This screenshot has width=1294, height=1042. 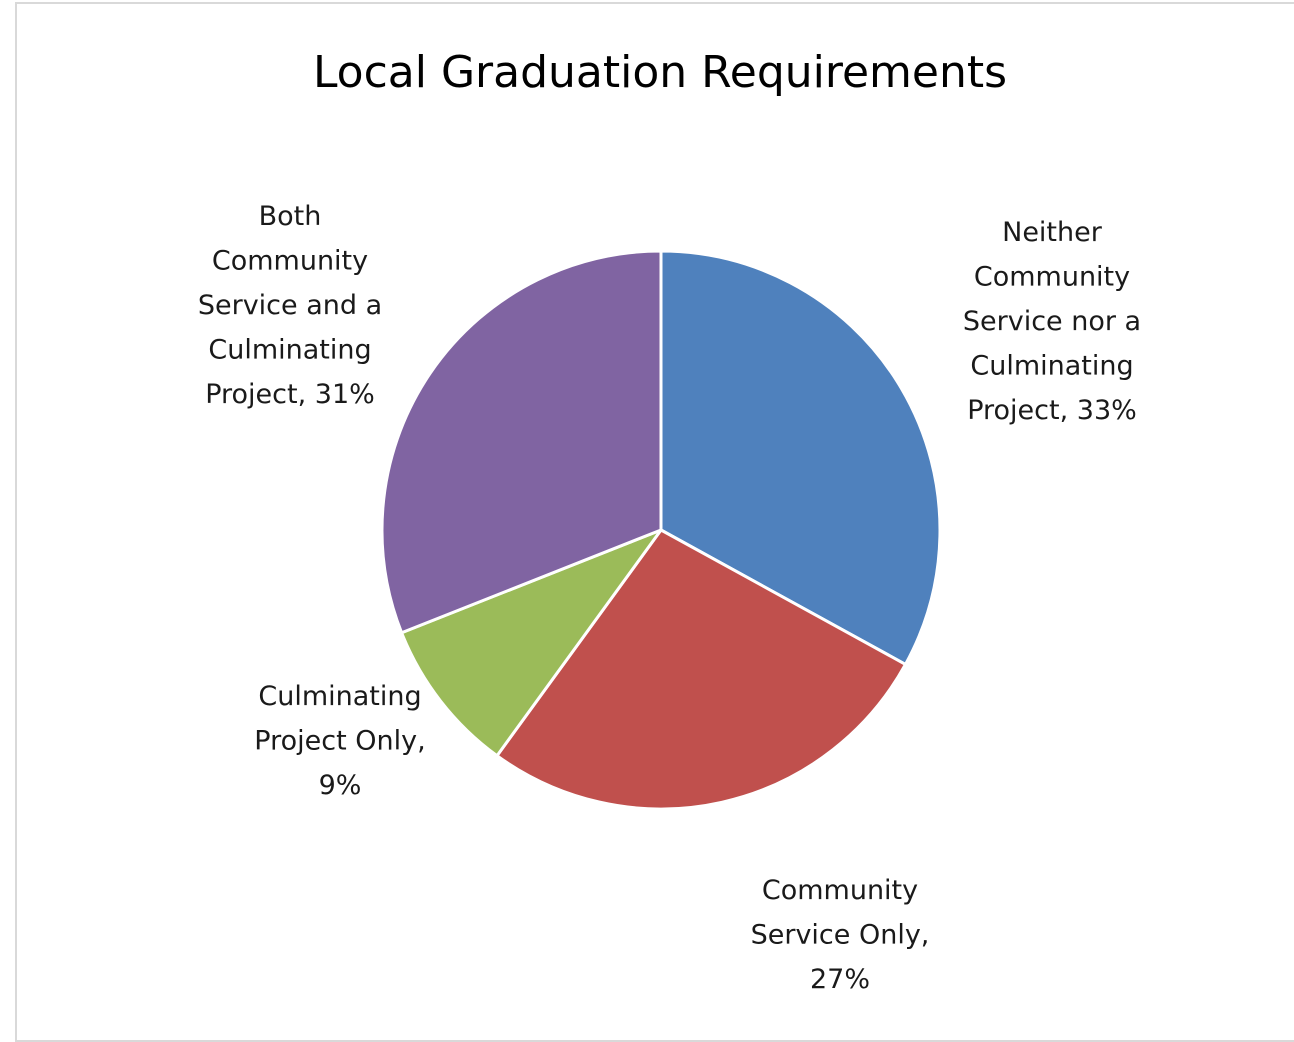 I want to click on data-label-line: Service Only,, so click(x=840, y=935).